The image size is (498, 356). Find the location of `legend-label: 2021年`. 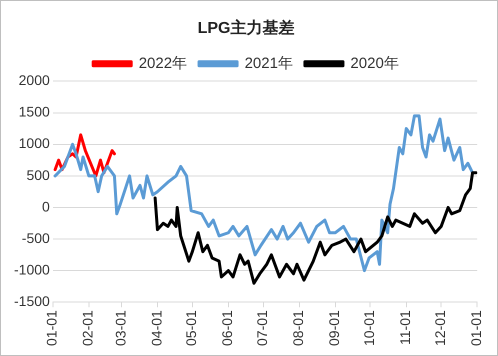

legend-label: 2021年 is located at coordinates (268, 63).